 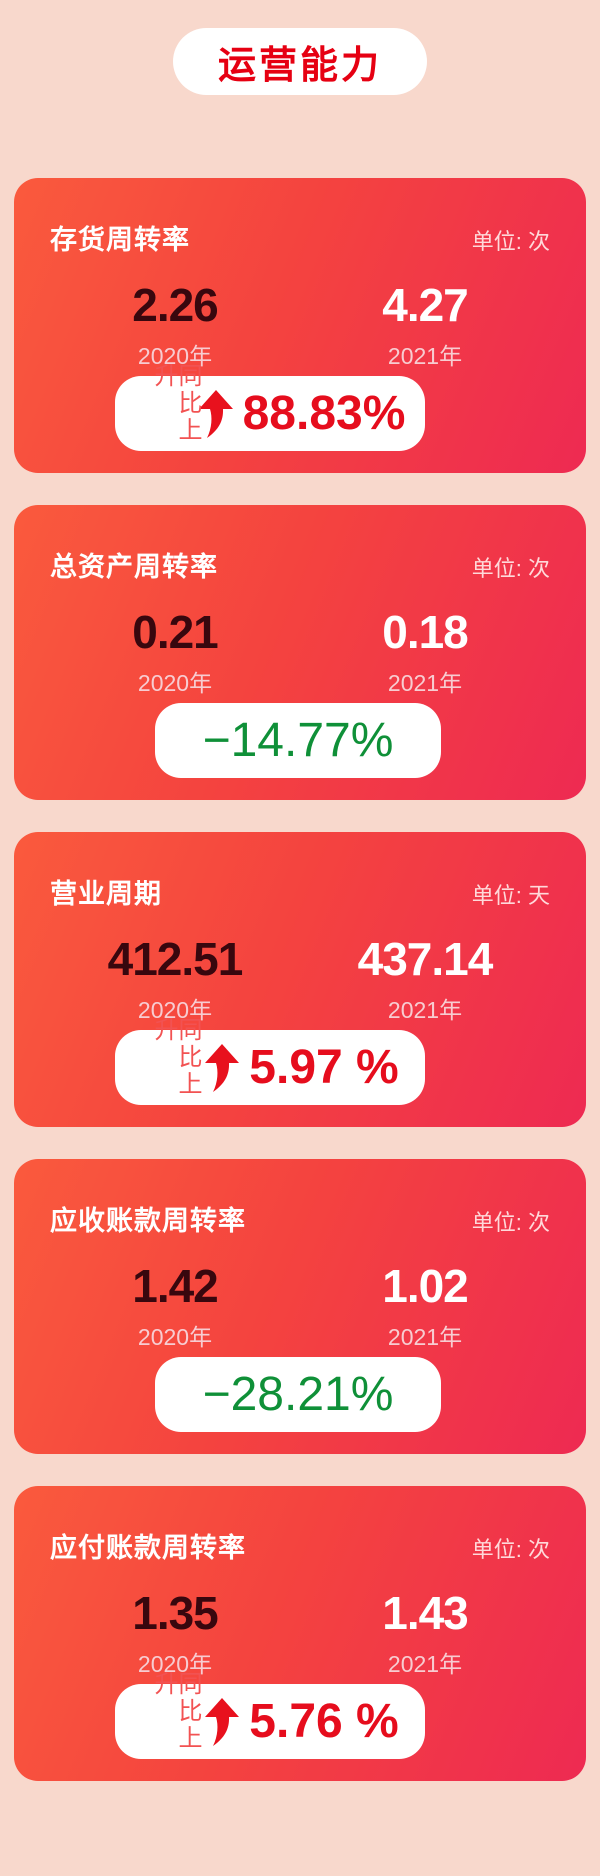 I want to click on card-header: 应收账款周转率 单位: 次, so click(x=300, y=1218).